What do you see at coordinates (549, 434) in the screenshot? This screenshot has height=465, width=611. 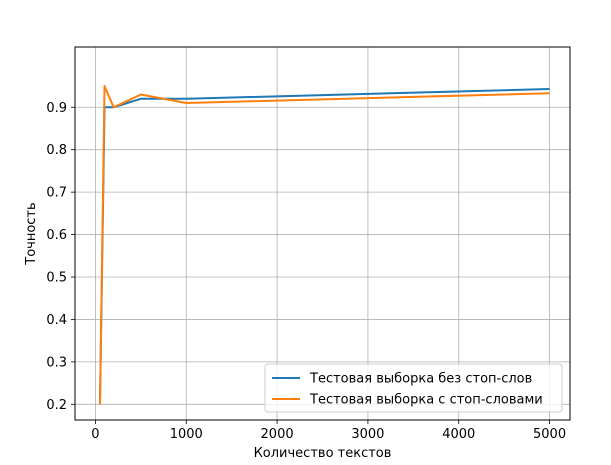 I see `x-tick-label: 5000` at bounding box center [549, 434].